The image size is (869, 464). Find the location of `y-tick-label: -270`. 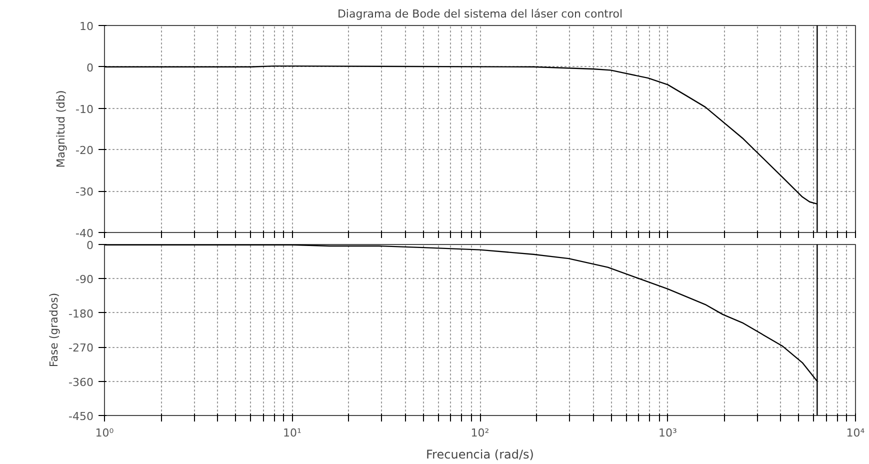

y-tick-label: -270 is located at coordinates (81, 348).